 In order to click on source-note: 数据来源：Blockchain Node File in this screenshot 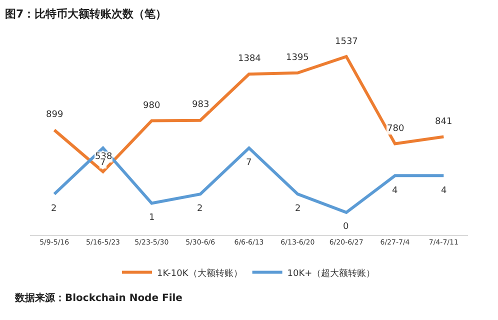, I will do `click(98, 298)`.